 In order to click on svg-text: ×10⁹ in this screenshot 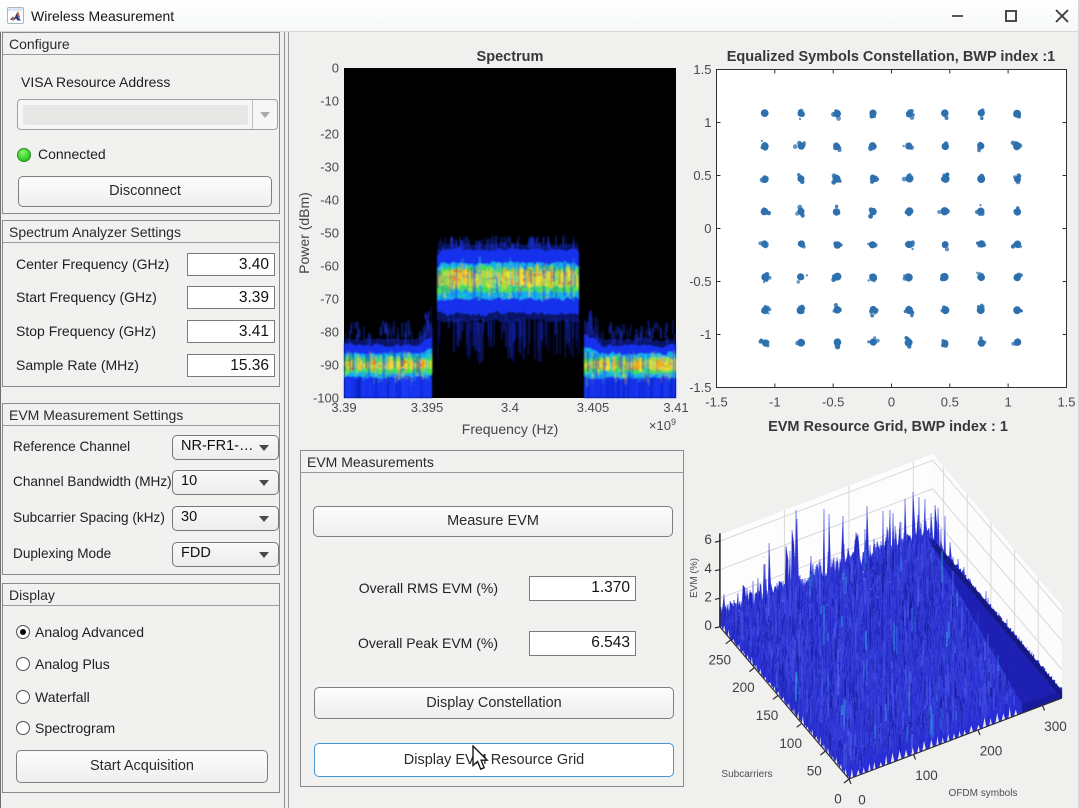, I will do `click(662, 425)`.